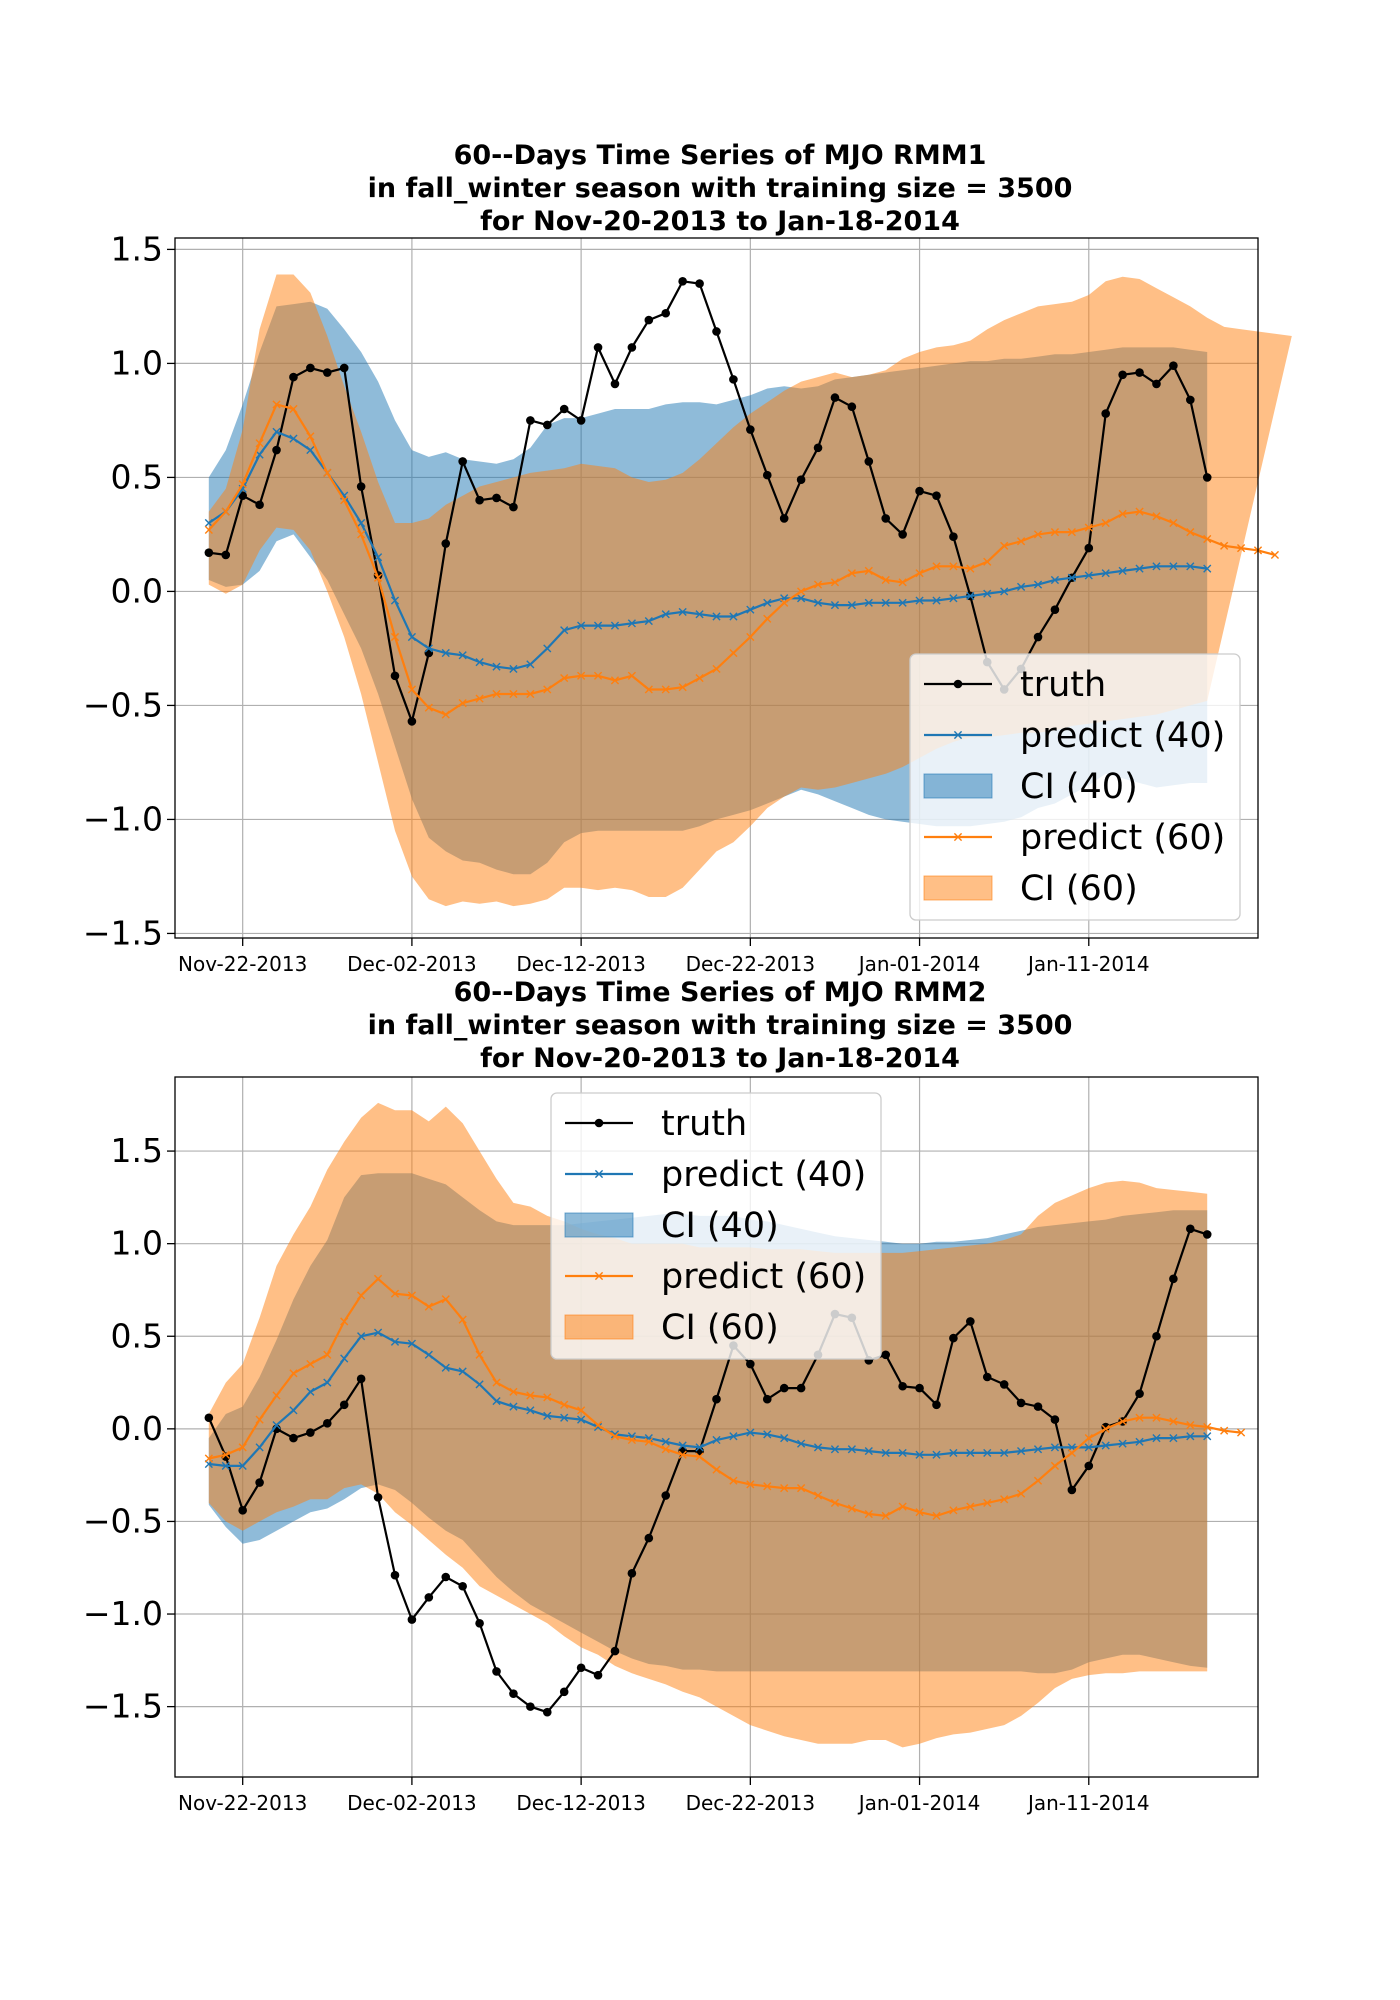 This screenshot has width=1400, height=2000. What do you see at coordinates (720, 992) in the screenshot?
I see `rmm2-title-line-1: 60--Days Time Series of MJO RMM2` at bounding box center [720, 992].